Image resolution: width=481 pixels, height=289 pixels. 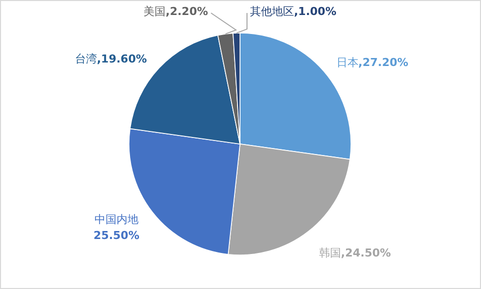 I want to click on data-label: ,1.00%, so click(x=315, y=11).